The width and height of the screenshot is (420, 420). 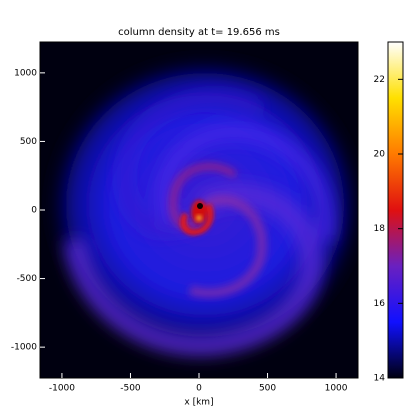 What do you see at coordinates (24, 348) in the screenshot?
I see `y-tick-label: -1000` at bounding box center [24, 348].